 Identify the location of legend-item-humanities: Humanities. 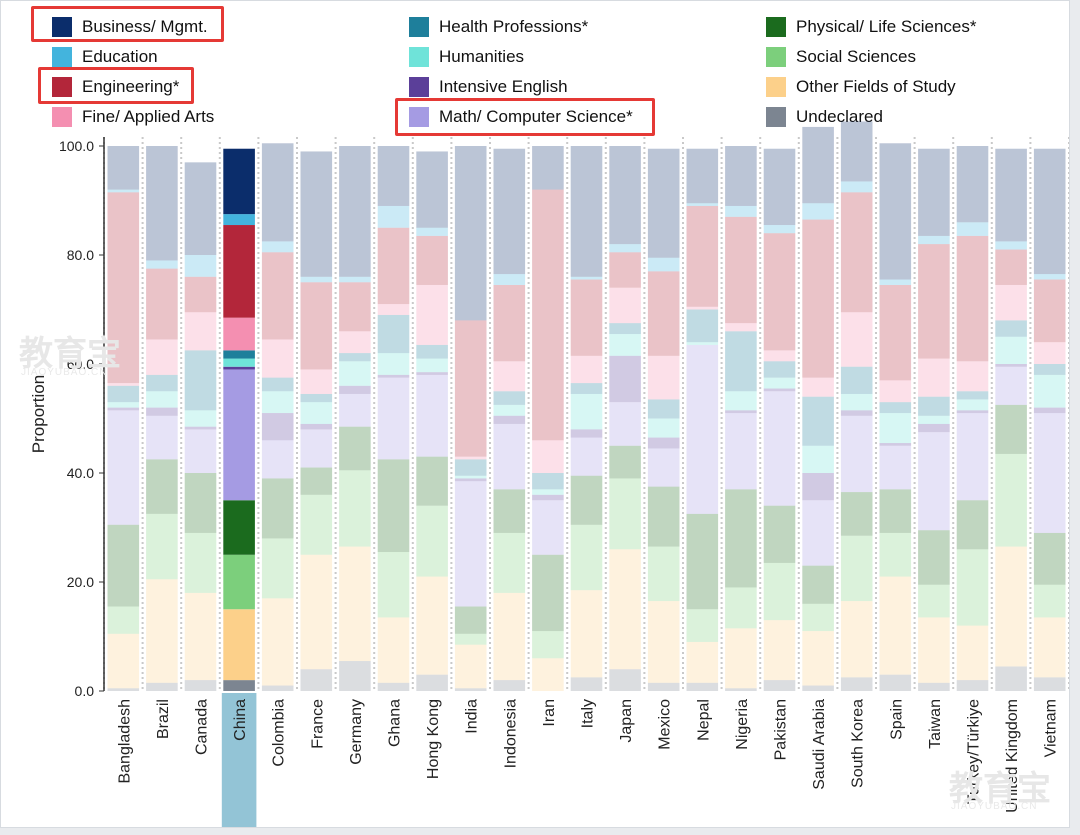
(466, 57).